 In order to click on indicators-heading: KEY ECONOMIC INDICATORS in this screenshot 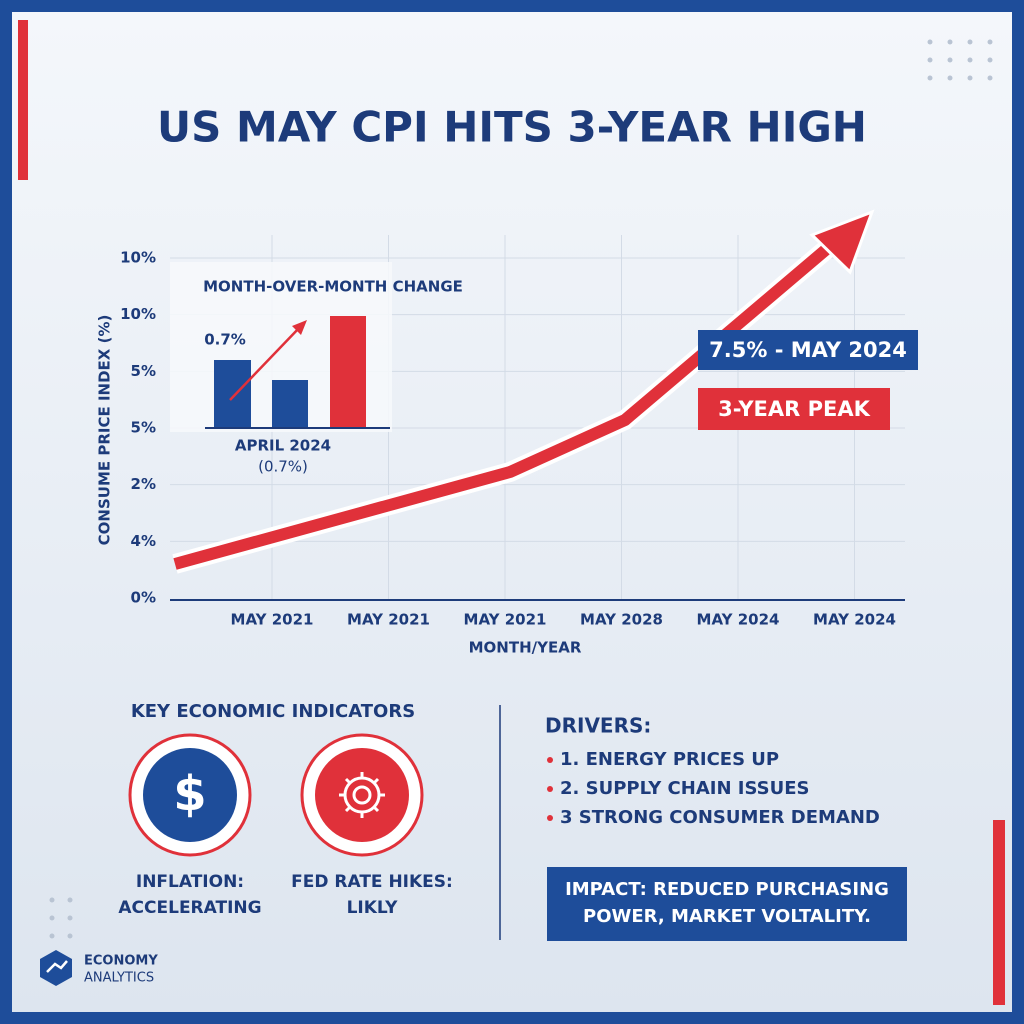, I will do `click(273, 711)`.